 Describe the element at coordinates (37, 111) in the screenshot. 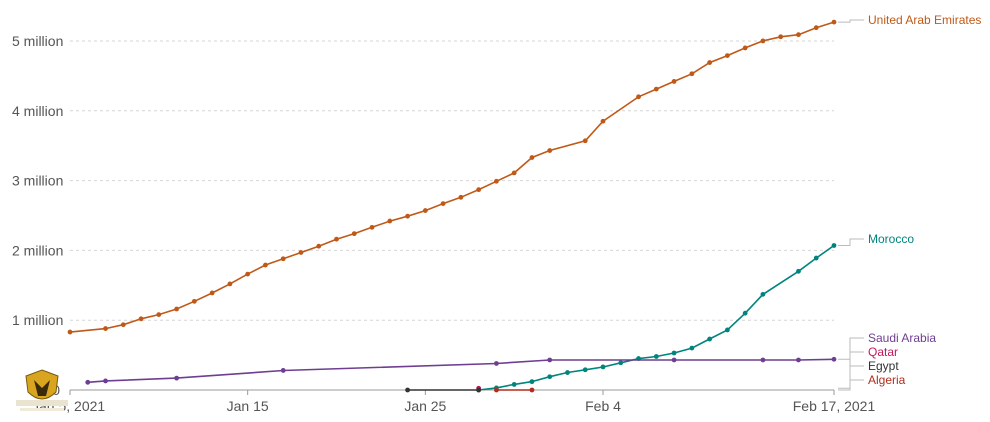

I see `y-tick-label: 4 million` at that location.